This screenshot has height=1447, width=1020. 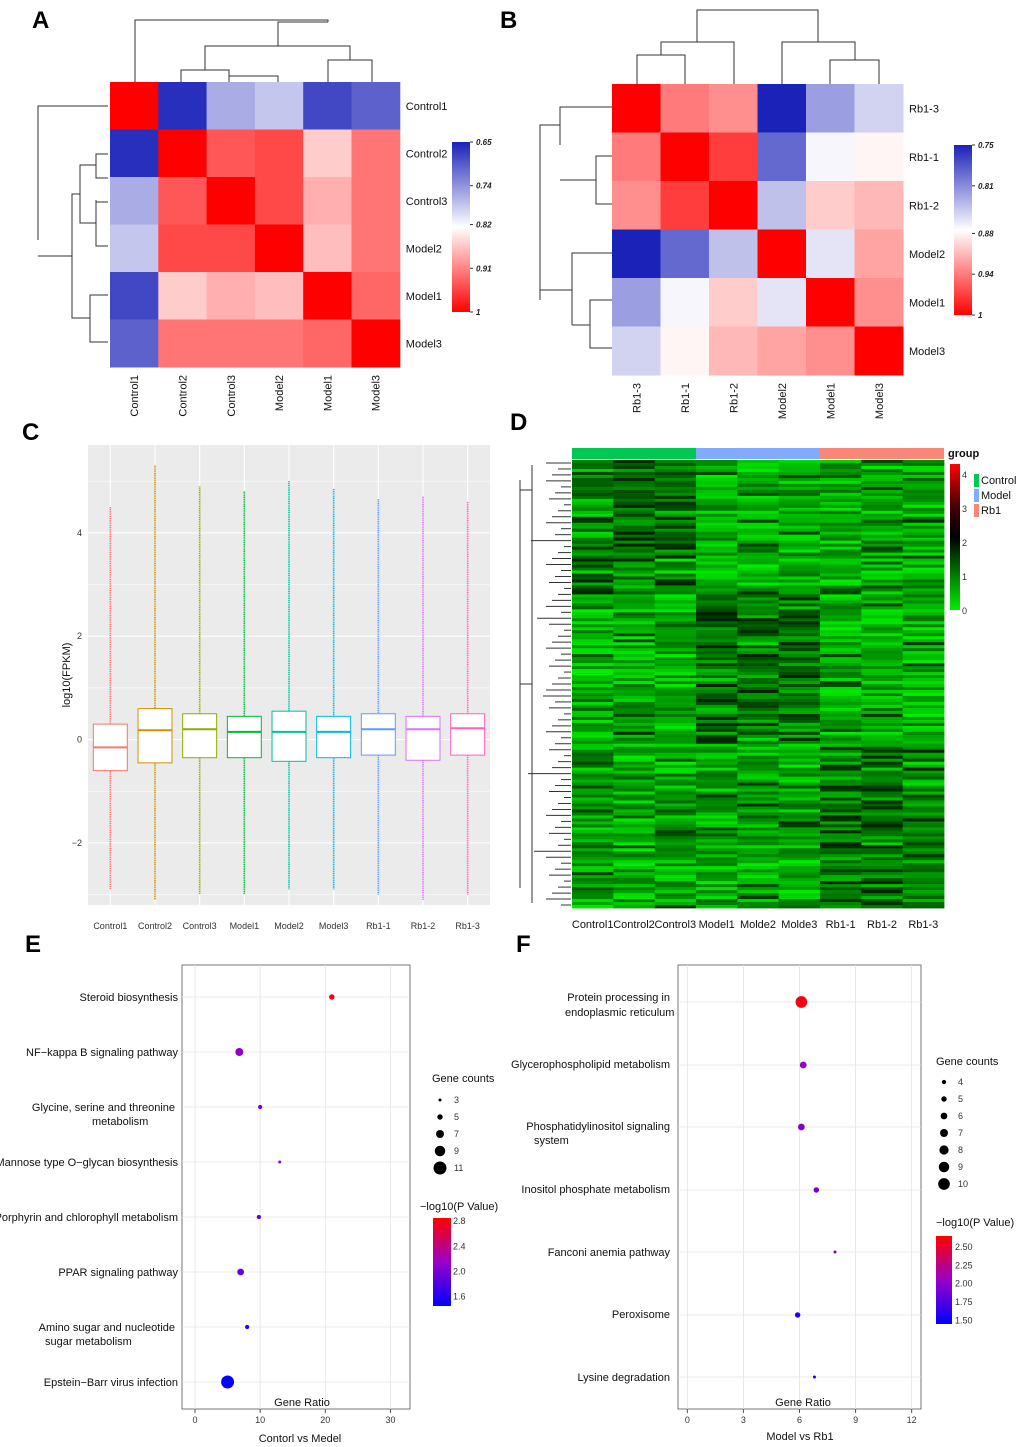 I want to click on size-legend-label: 7, so click(x=456, y=1134).